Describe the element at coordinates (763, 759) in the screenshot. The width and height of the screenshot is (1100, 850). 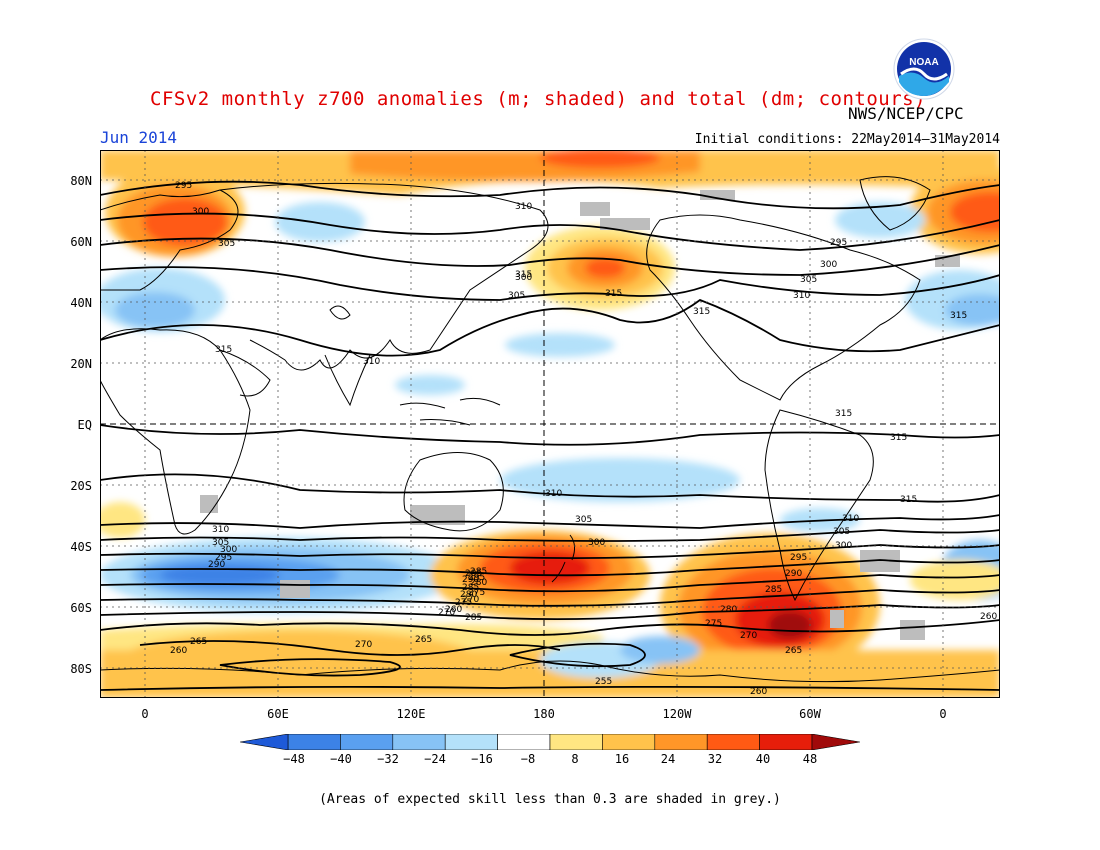
I see `colorbar-tick: 40` at that location.